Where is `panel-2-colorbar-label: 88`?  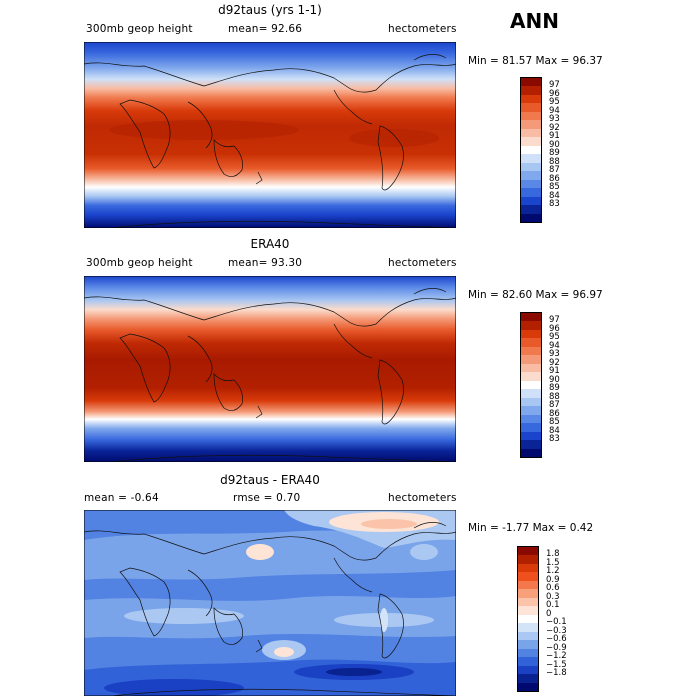
panel-2-colorbar-label: 88 is located at coordinates (554, 396).